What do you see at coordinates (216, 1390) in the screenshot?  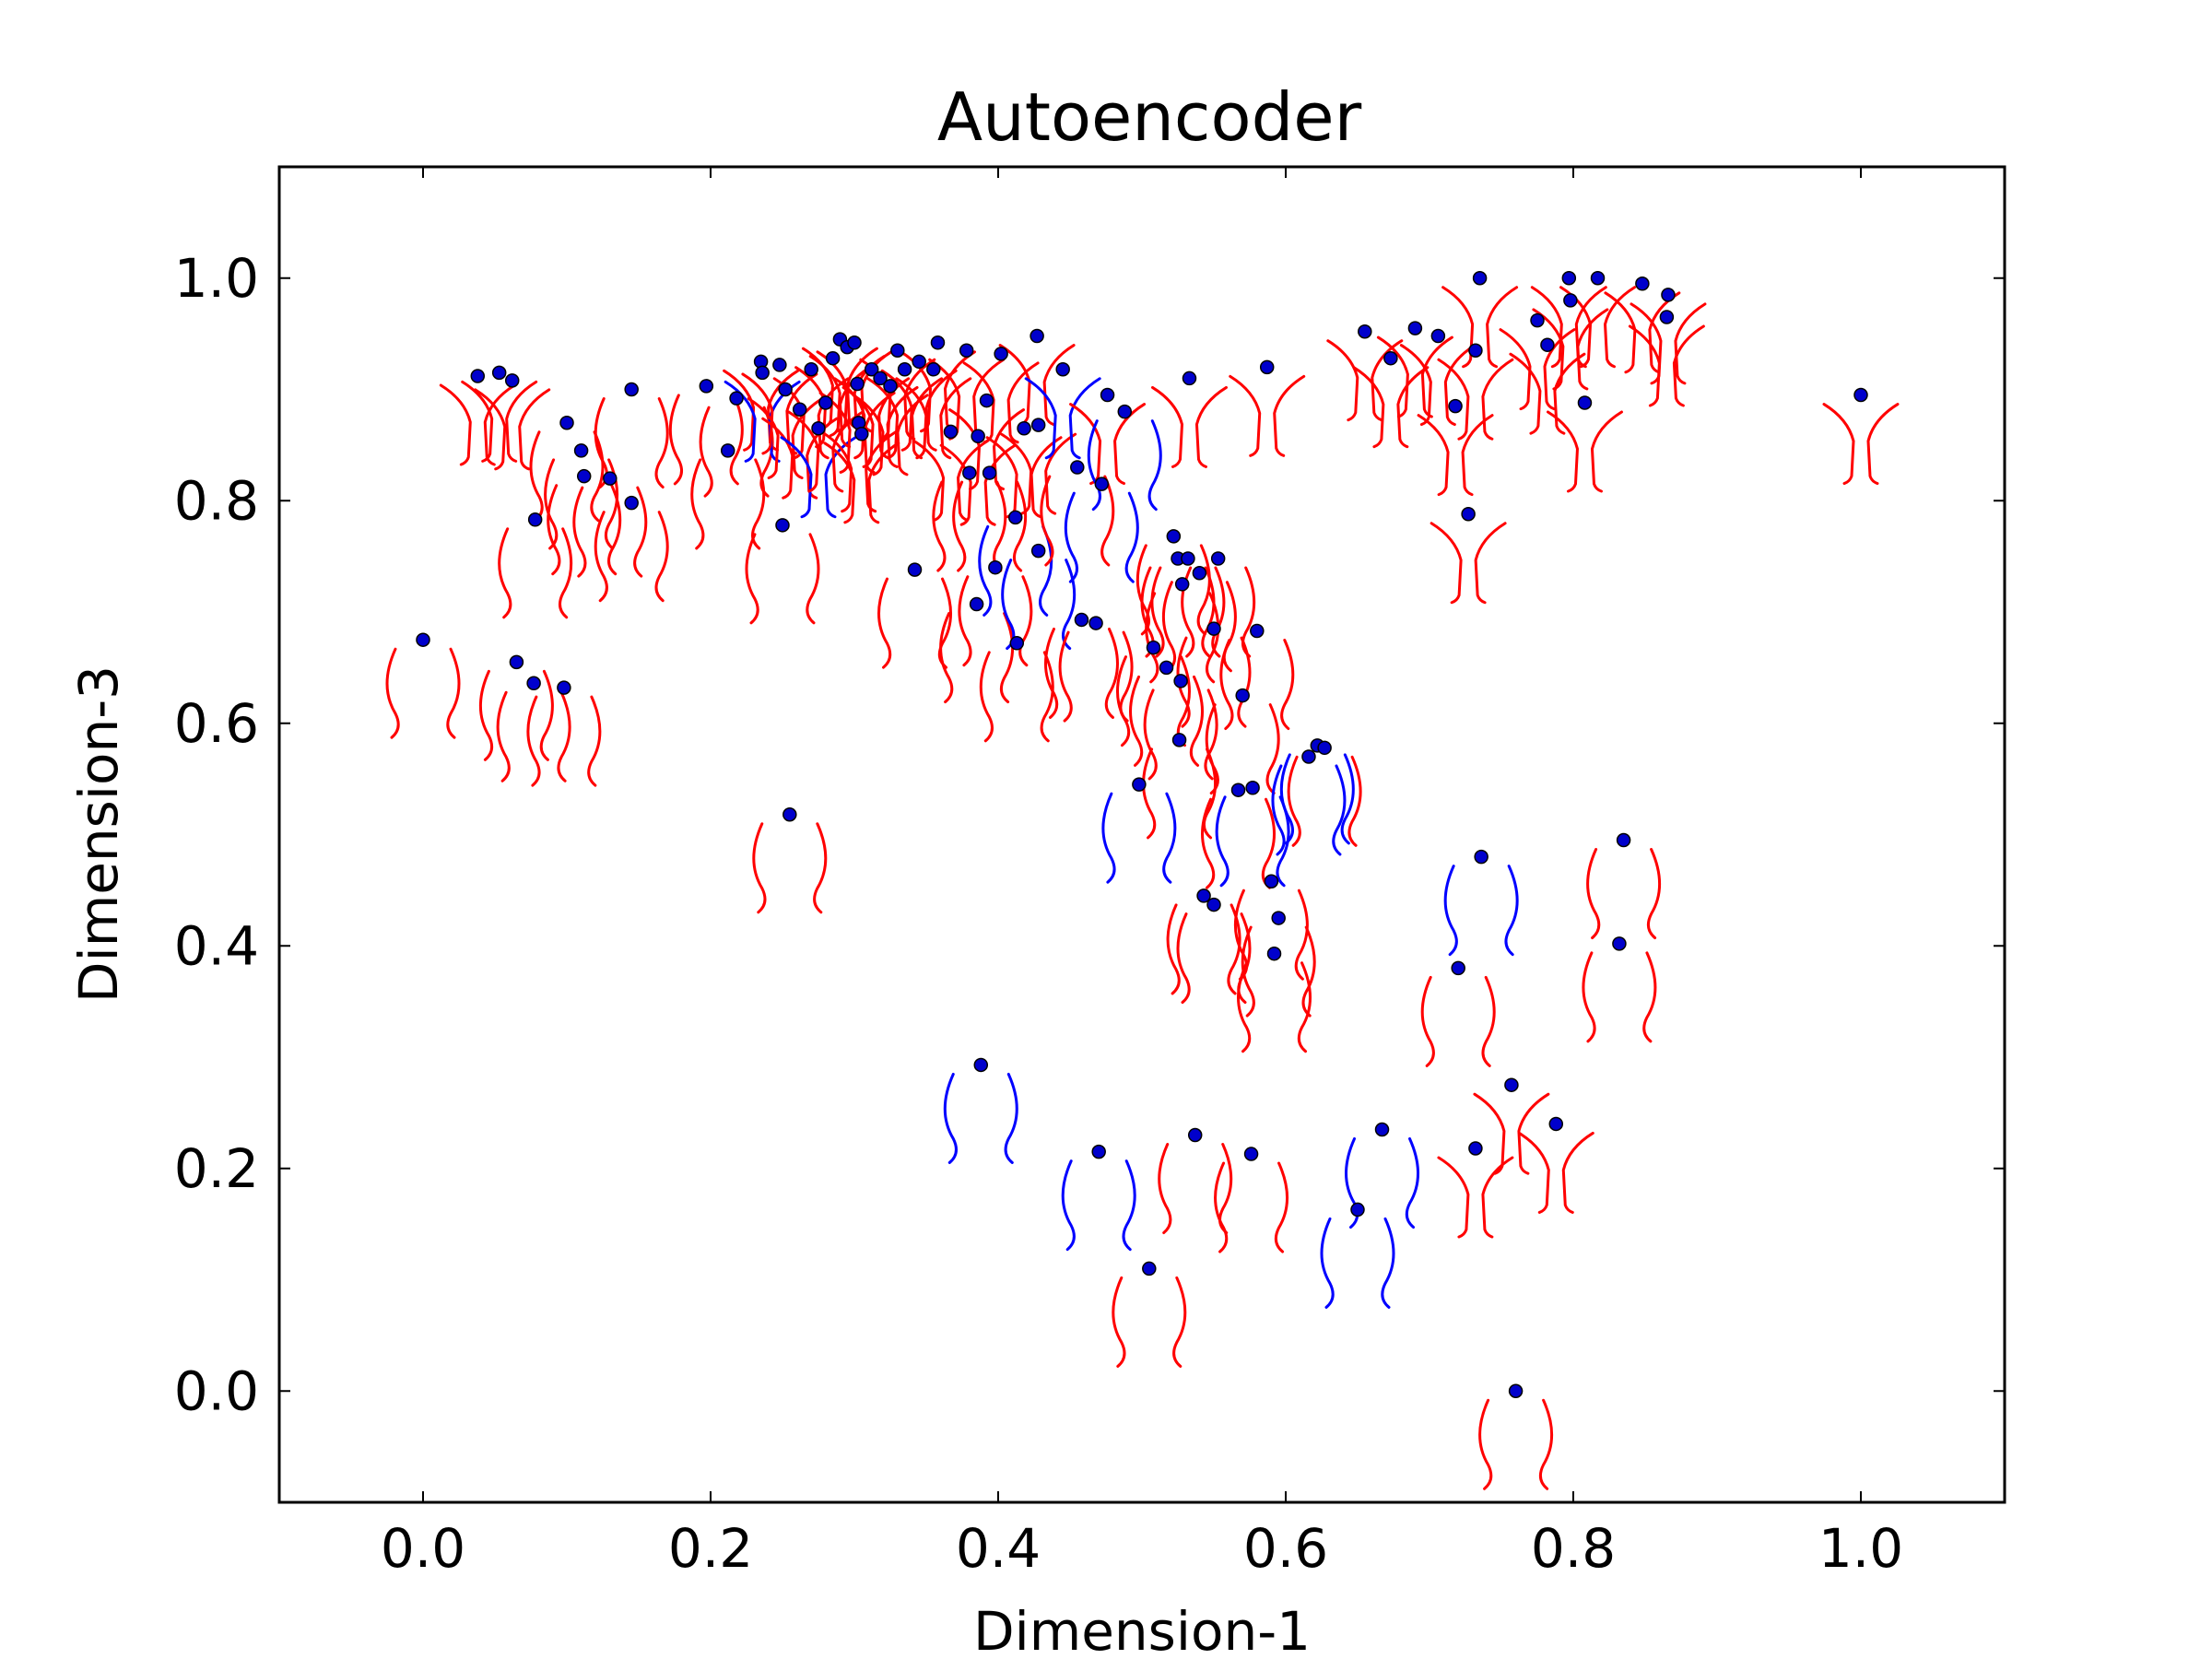 I see `y-tick-label: 0.0` at bounding box center [216, 1390].